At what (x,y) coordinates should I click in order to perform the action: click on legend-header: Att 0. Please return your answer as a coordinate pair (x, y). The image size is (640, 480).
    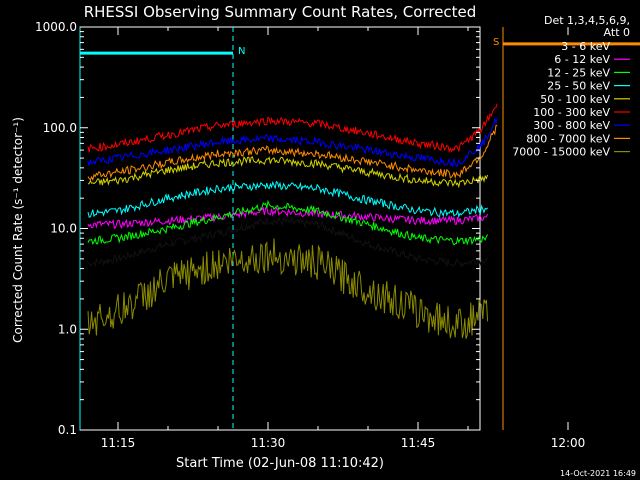
    Looking at the image, I should click on (617, 32).